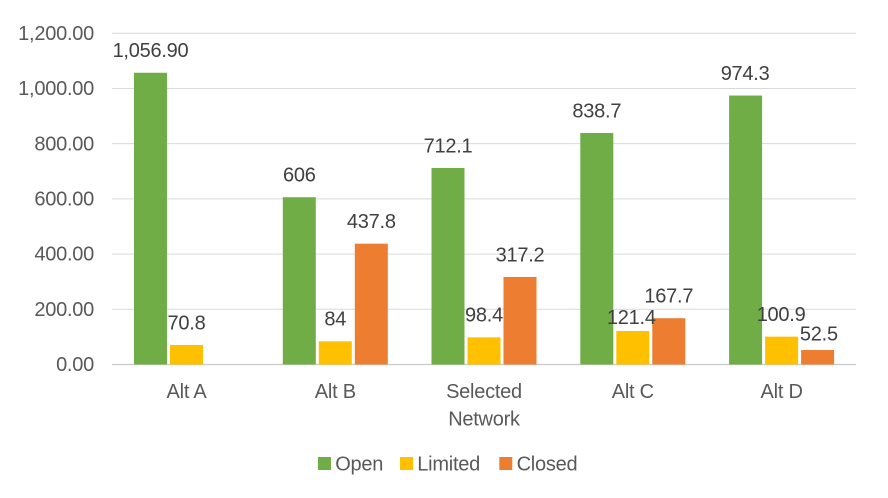 The image size is (888, 498). I want to click on svg-text: Alt D, so click(782, 392).